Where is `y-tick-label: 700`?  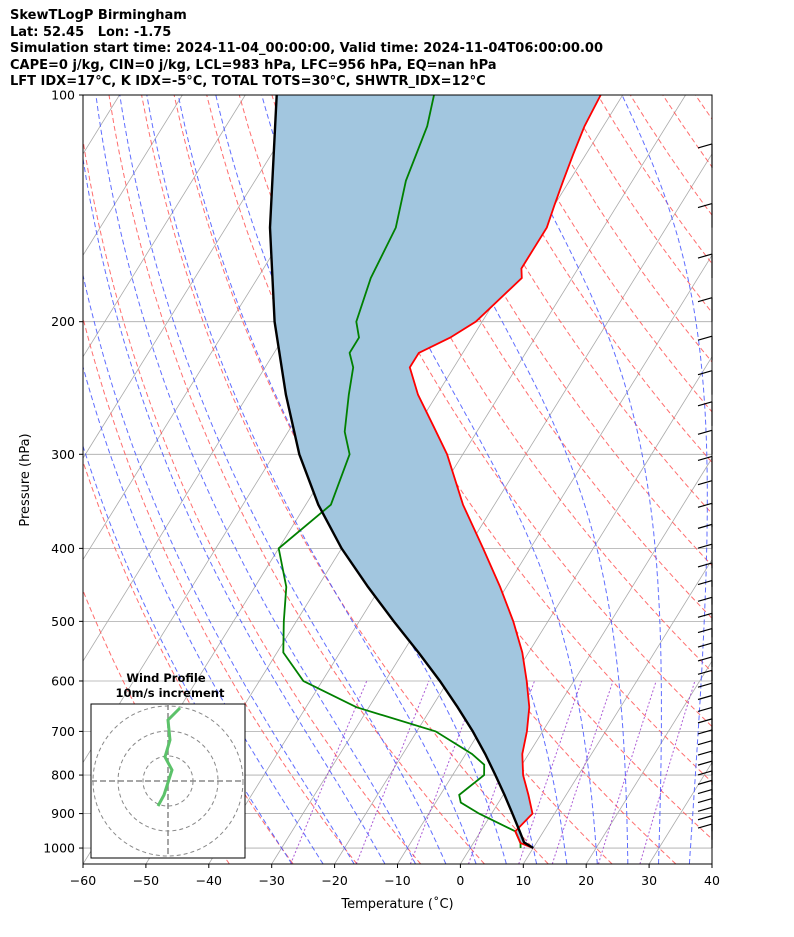 y-tick-label: 700 is located at coordinates (63, 731).